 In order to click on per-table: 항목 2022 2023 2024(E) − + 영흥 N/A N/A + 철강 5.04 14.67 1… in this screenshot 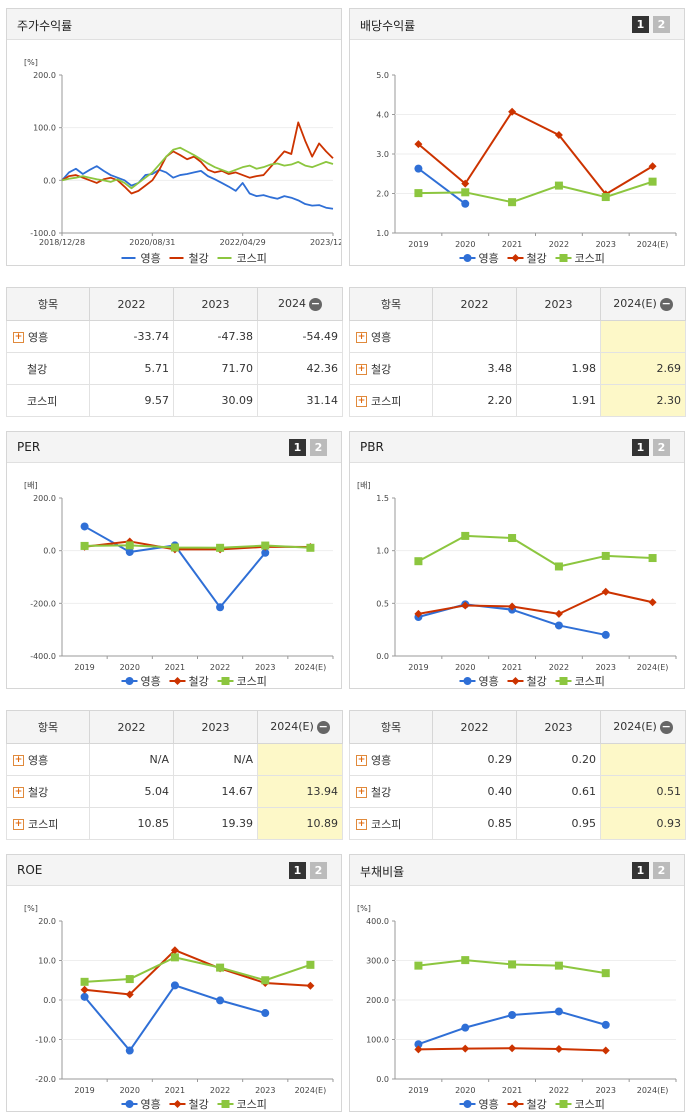, I will do `click(174, 775)`.